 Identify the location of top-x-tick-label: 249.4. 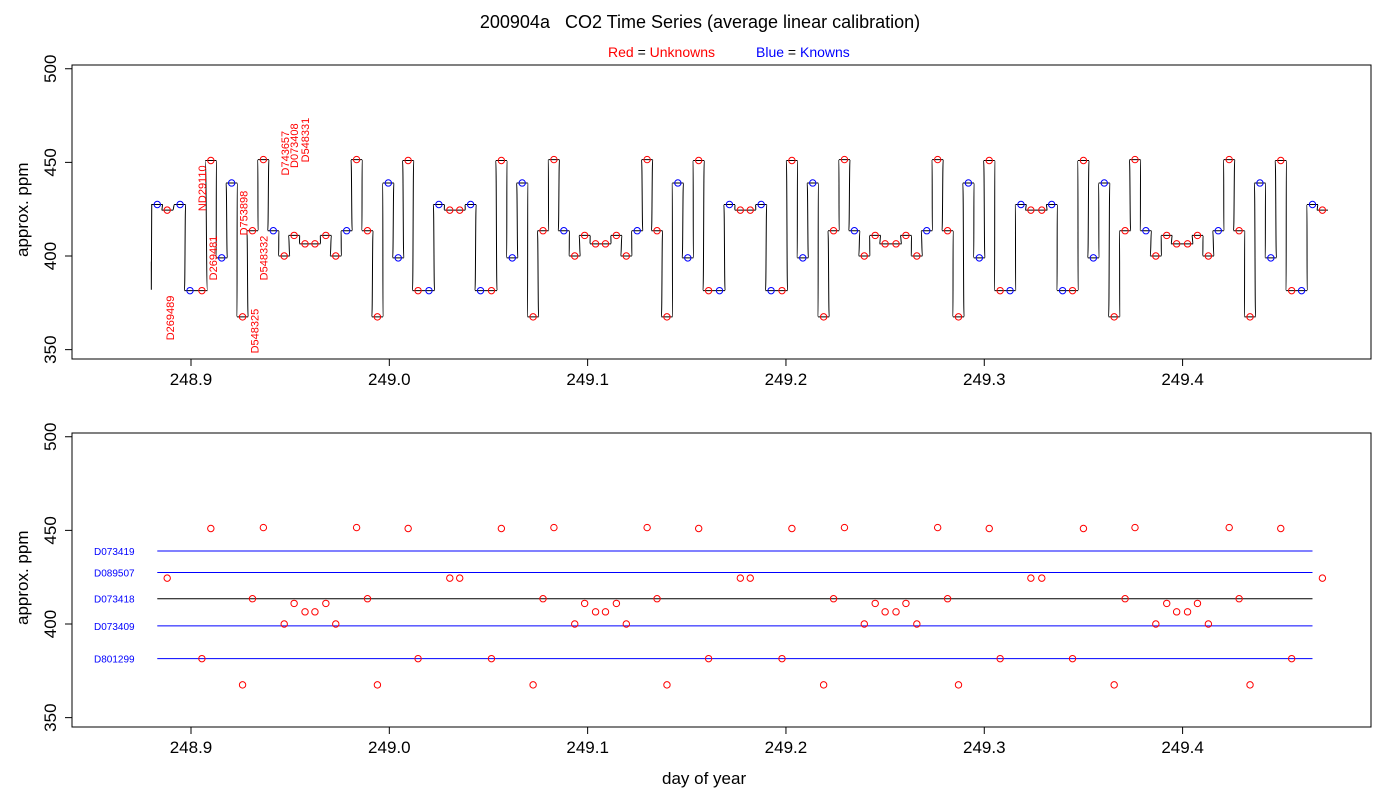
(1182, 379).